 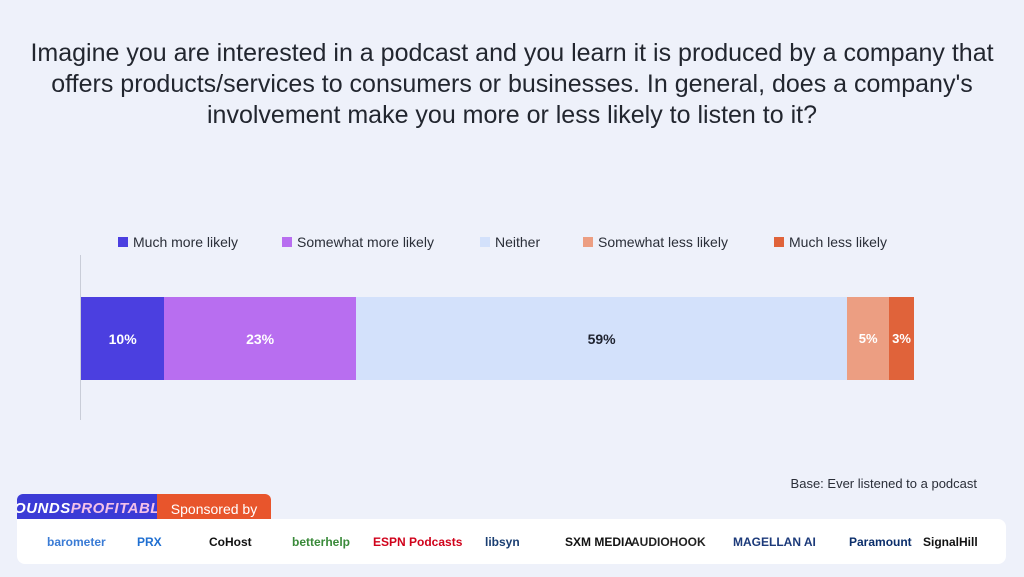 I want to click on sponsor-logo-libsyn: libsyn, so click(x=502, y=541).